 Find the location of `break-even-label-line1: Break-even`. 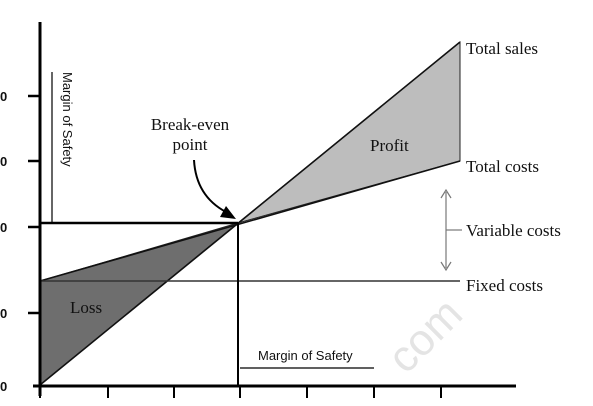

break-even-label-line1: Break-even is located at coordinates (190, 124).